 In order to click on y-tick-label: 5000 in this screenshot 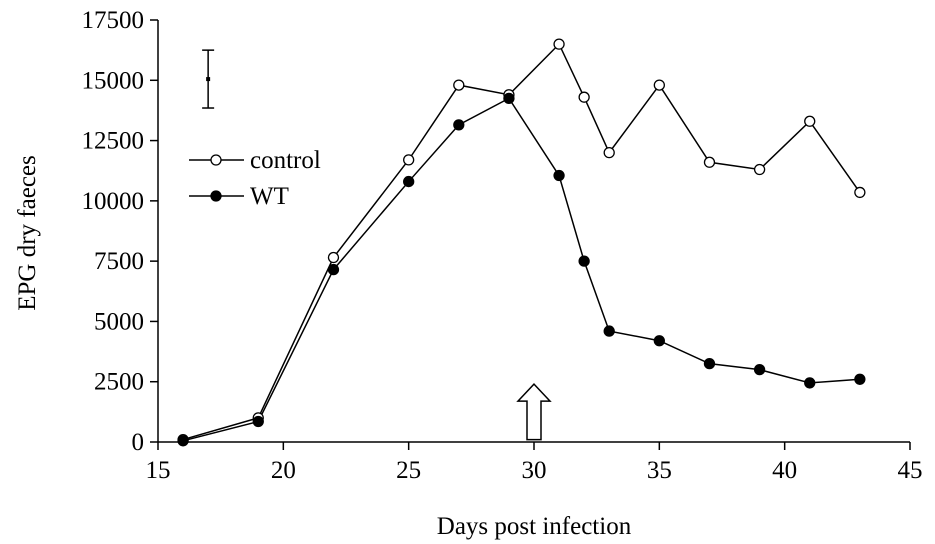, I will do `click(119, 321)`.